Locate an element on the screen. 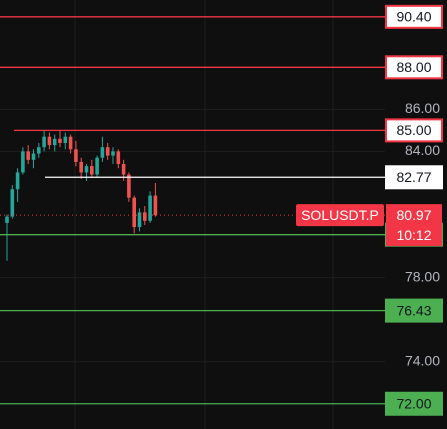 This screenshot has width=447, height=429. price-label: 82.77 is located at coordinates (413, 177).